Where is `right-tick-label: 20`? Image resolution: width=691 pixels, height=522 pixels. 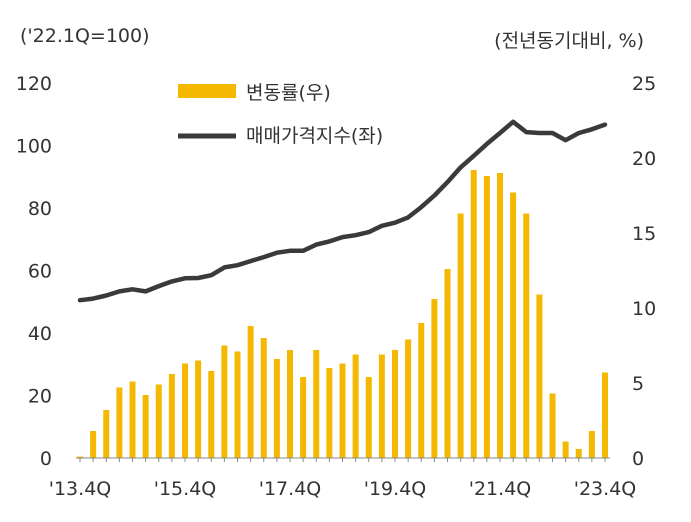
right-tick-label: 20 is located at coordinates (644, 159).